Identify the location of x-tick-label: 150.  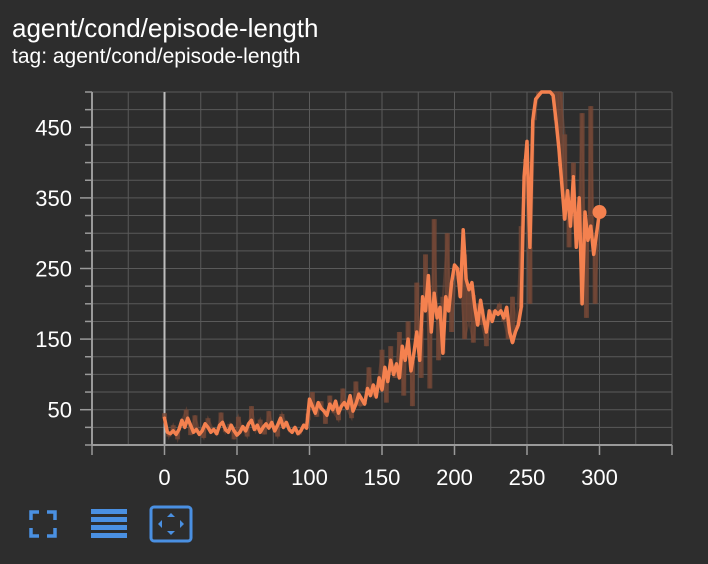
(382, 477).